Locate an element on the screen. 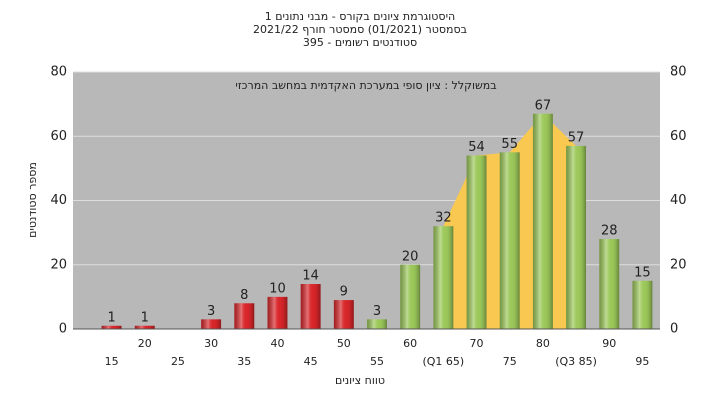 The width and height of the screenshot is (720, 405). x-tick-label: 60 is located at coordinates (410, 343).